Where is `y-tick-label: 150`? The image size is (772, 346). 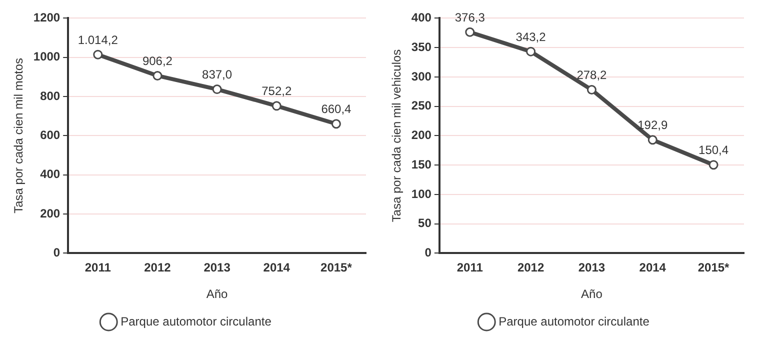
y-tick-label: 150 is located at coordinates (421, 164).